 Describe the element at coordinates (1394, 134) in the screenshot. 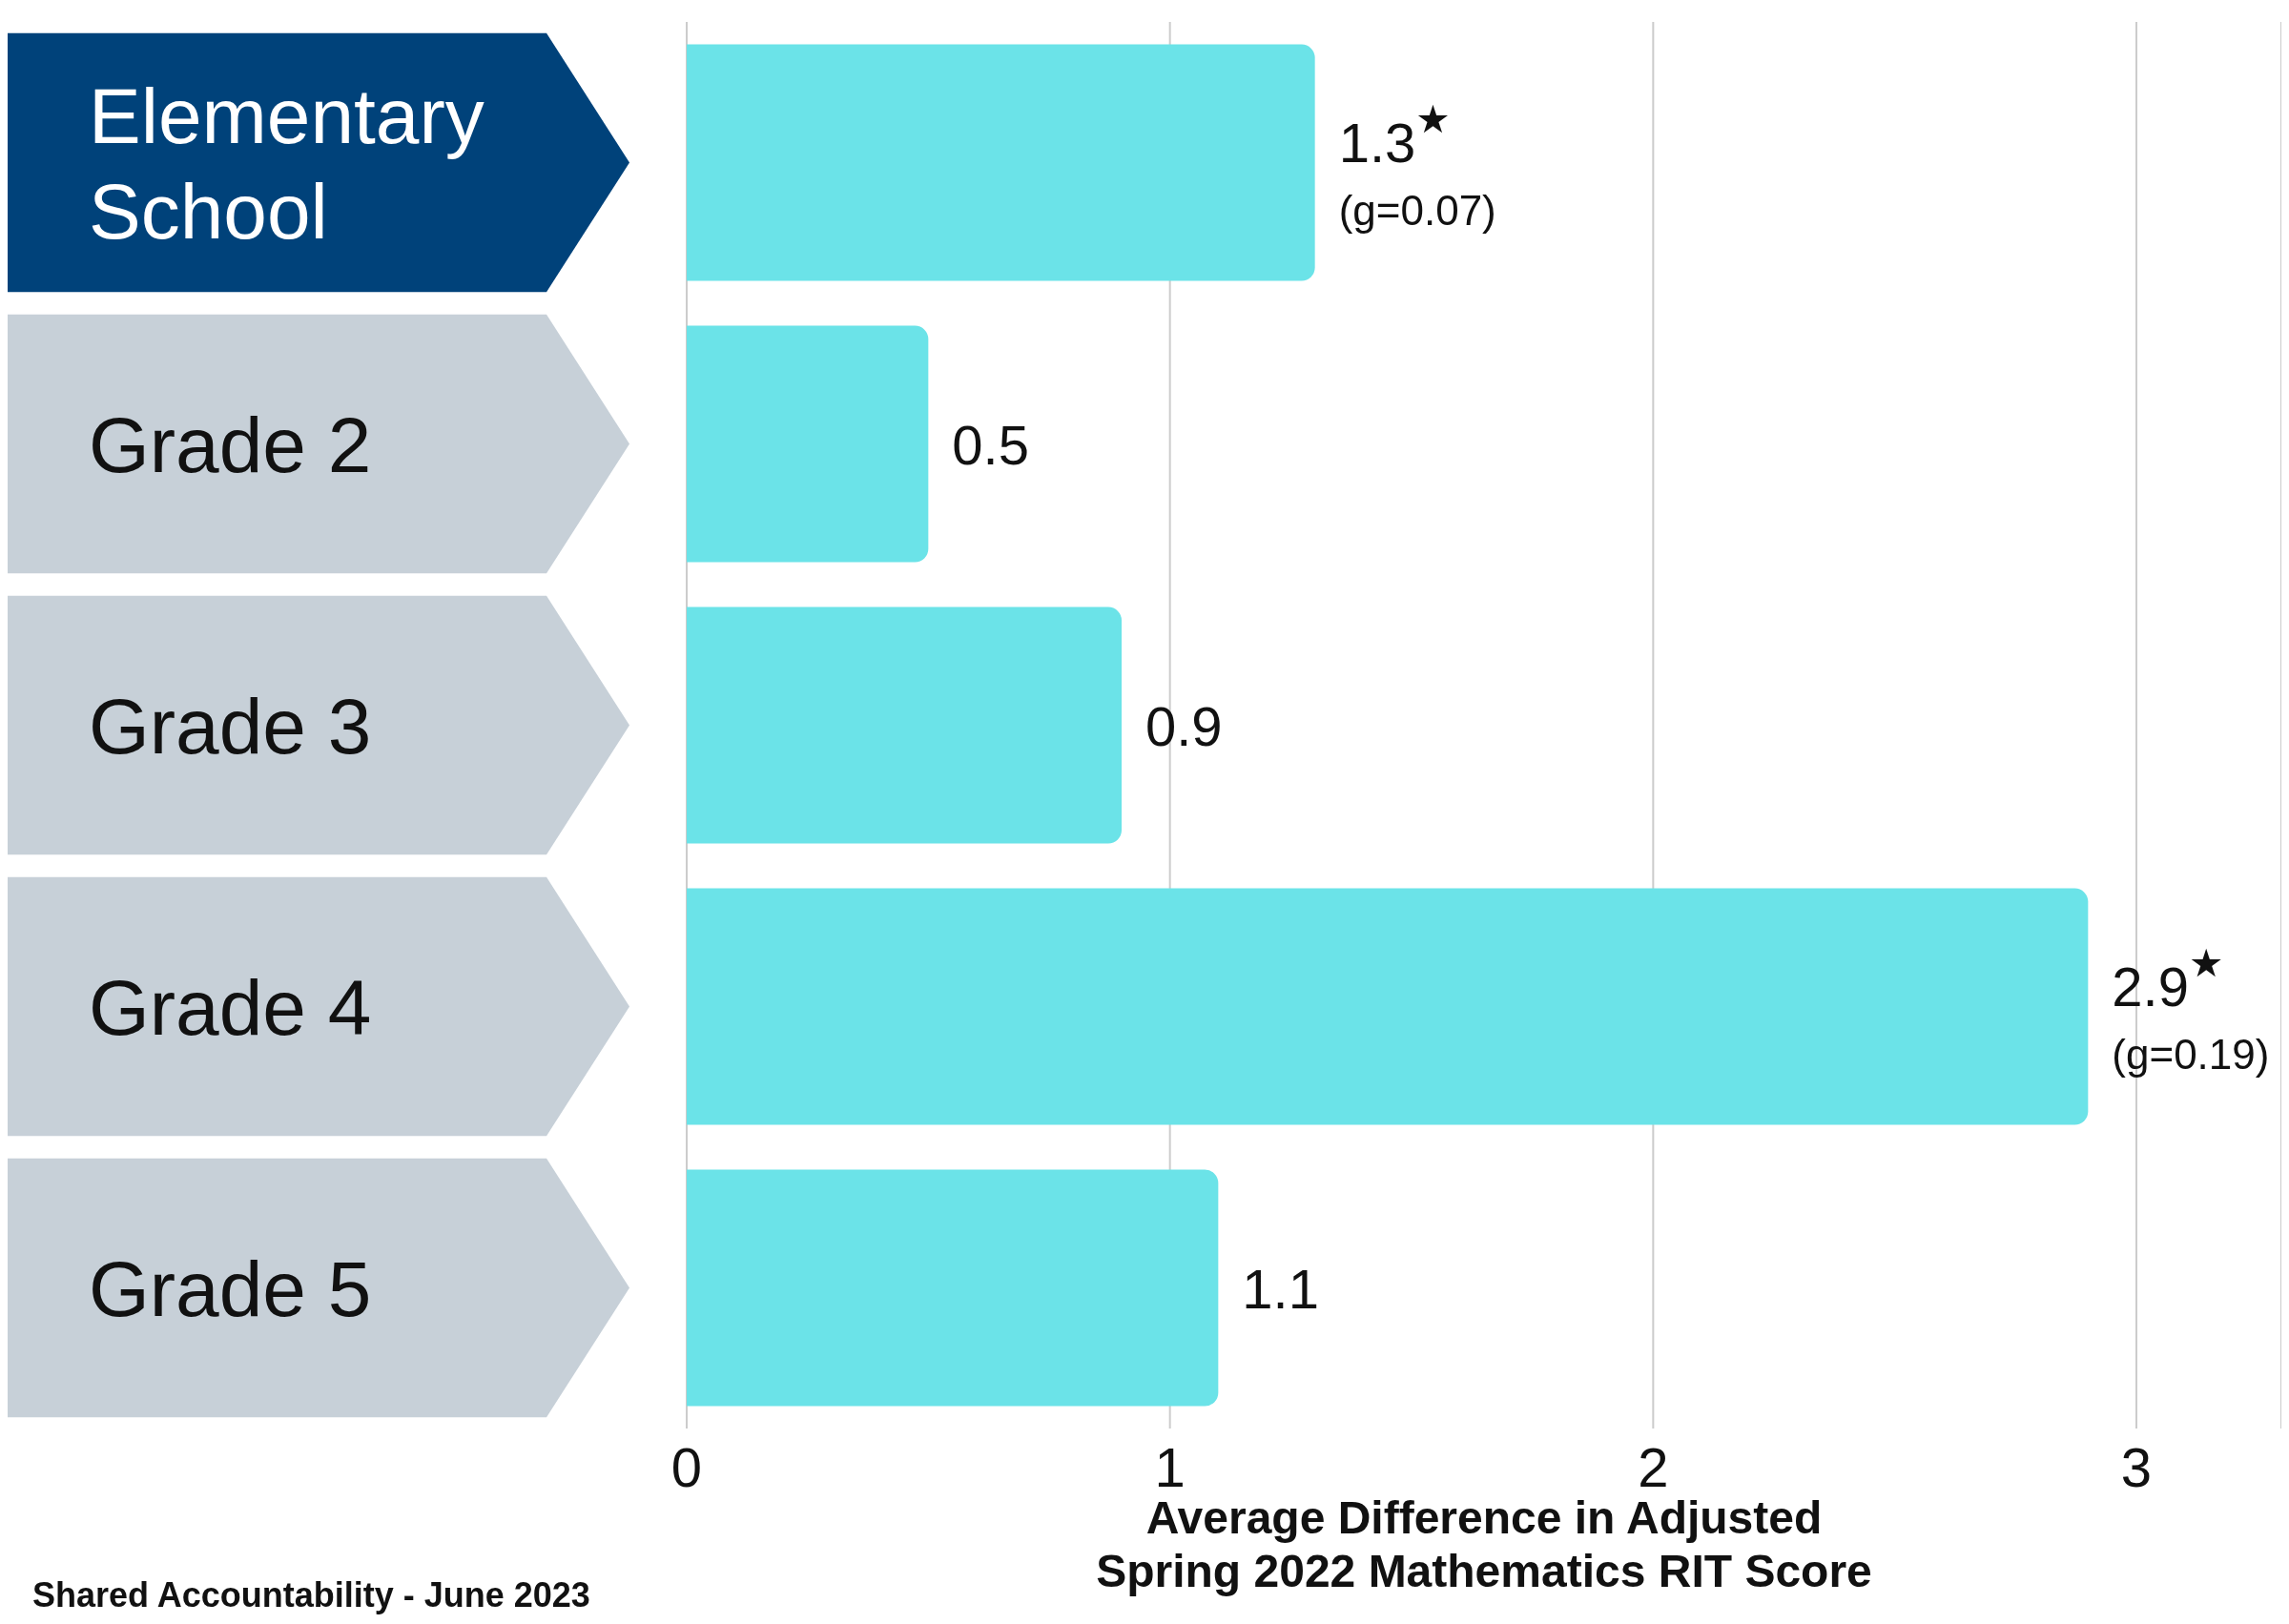

I see `data-label: 1.3$^{★}$` at that location.